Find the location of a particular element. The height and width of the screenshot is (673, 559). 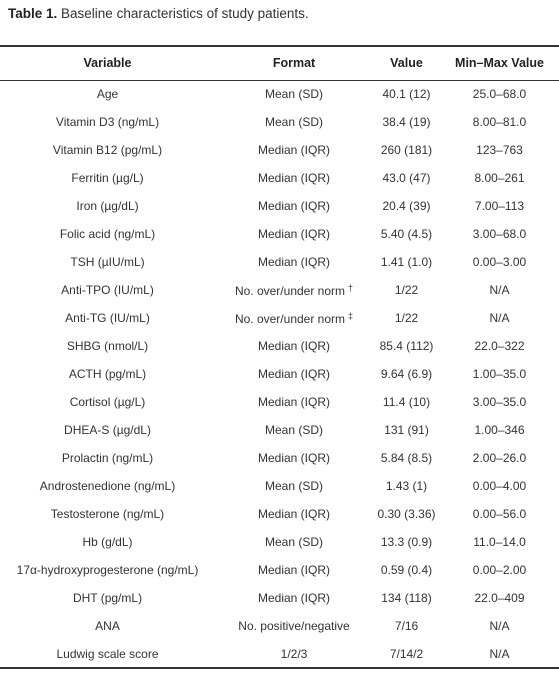

table-row: Ludwig scale score 1/2/3 7/14/2 N/A is located at coordinates (279, 654).